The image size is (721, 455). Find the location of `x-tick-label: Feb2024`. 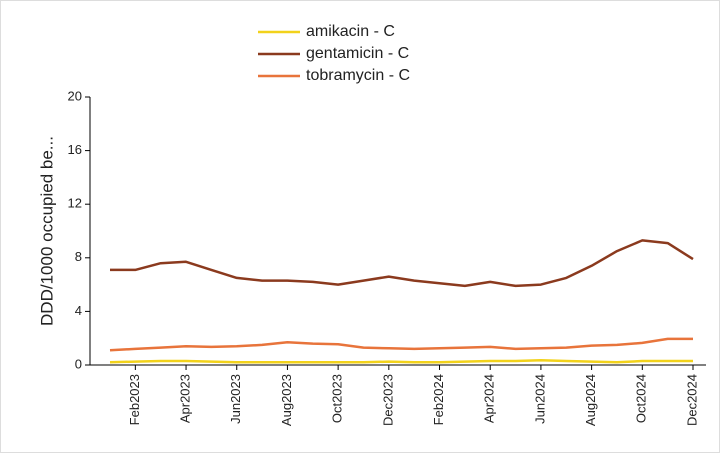

x-tick-label: Feb2024 is located at coordinates (438, 399).